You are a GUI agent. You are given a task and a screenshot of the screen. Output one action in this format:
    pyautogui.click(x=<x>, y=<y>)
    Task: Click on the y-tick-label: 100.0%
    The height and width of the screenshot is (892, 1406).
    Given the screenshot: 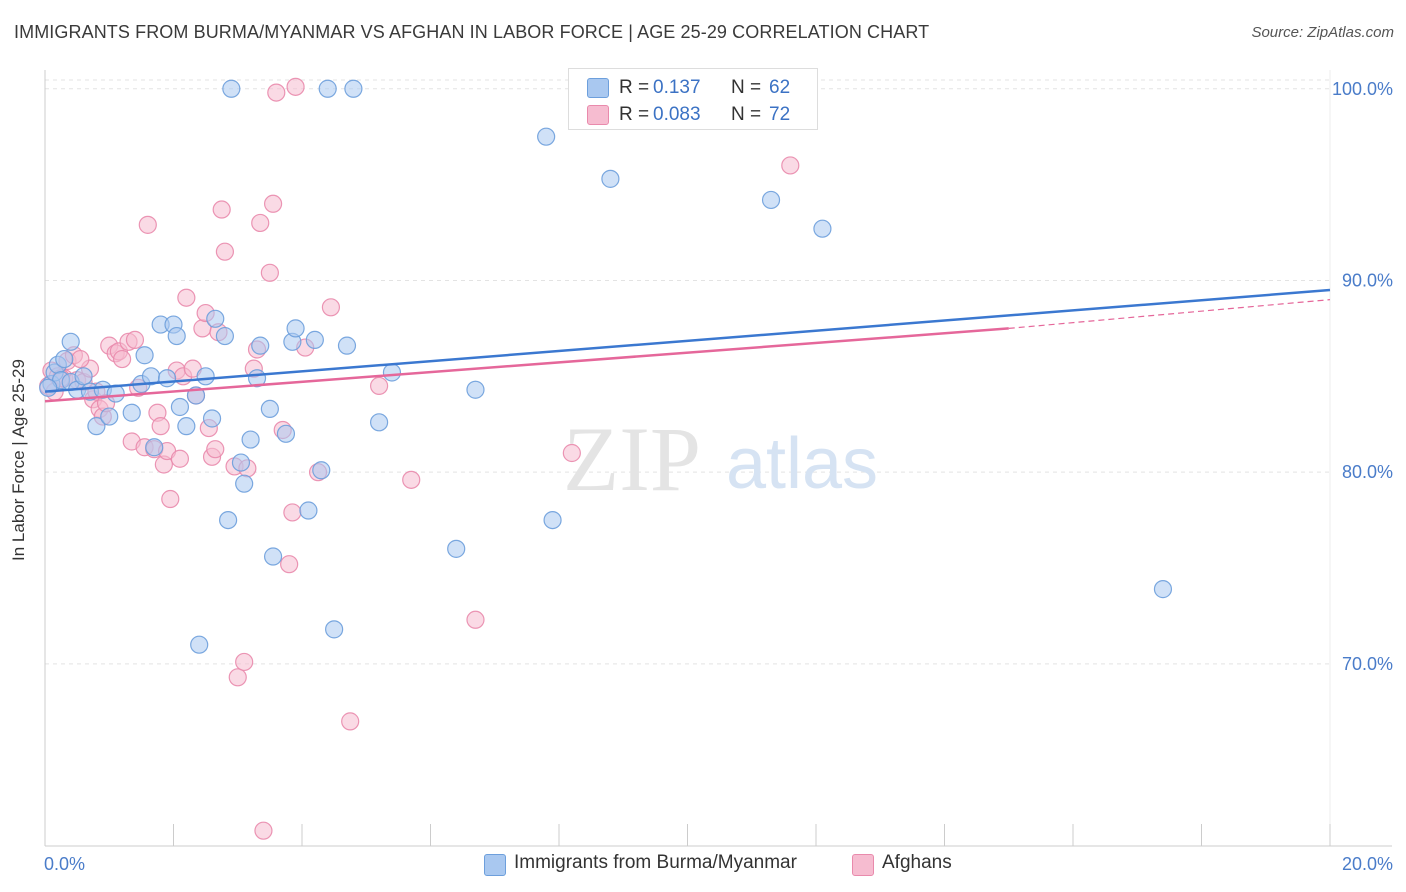 What is the action you would take?
    pyautogui.click(x=1362, y=89)
    